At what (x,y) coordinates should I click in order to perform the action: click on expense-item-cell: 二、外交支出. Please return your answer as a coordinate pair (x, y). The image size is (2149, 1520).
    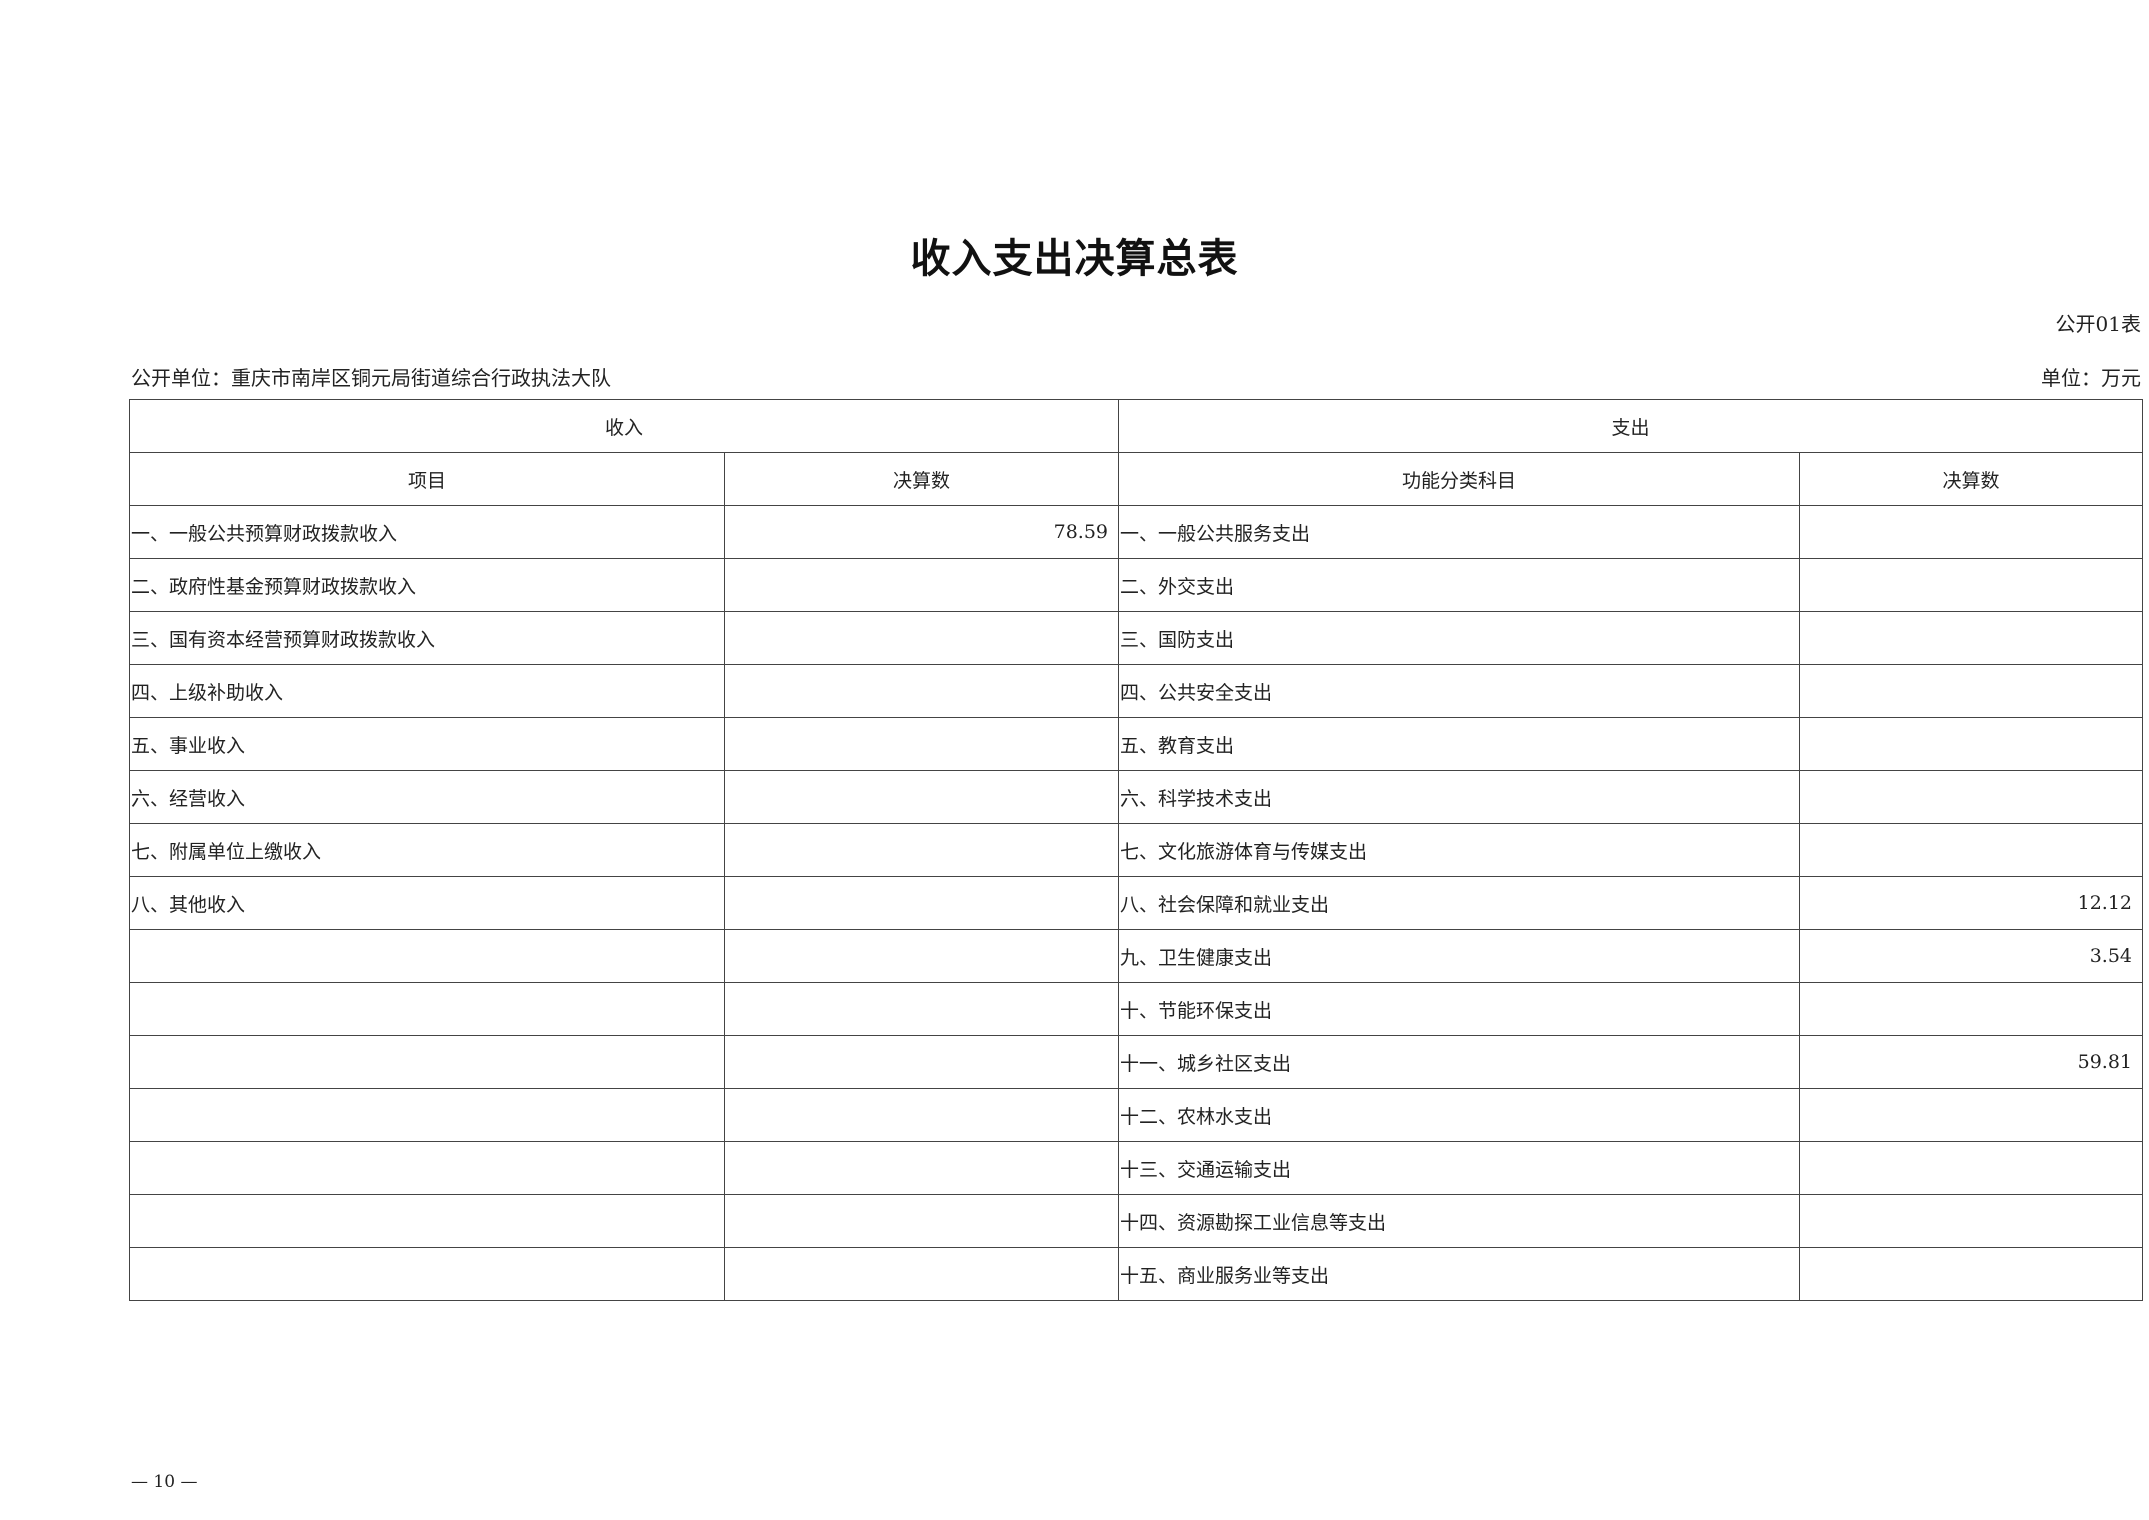
    Looking at the image, I should click on (1459, 585).